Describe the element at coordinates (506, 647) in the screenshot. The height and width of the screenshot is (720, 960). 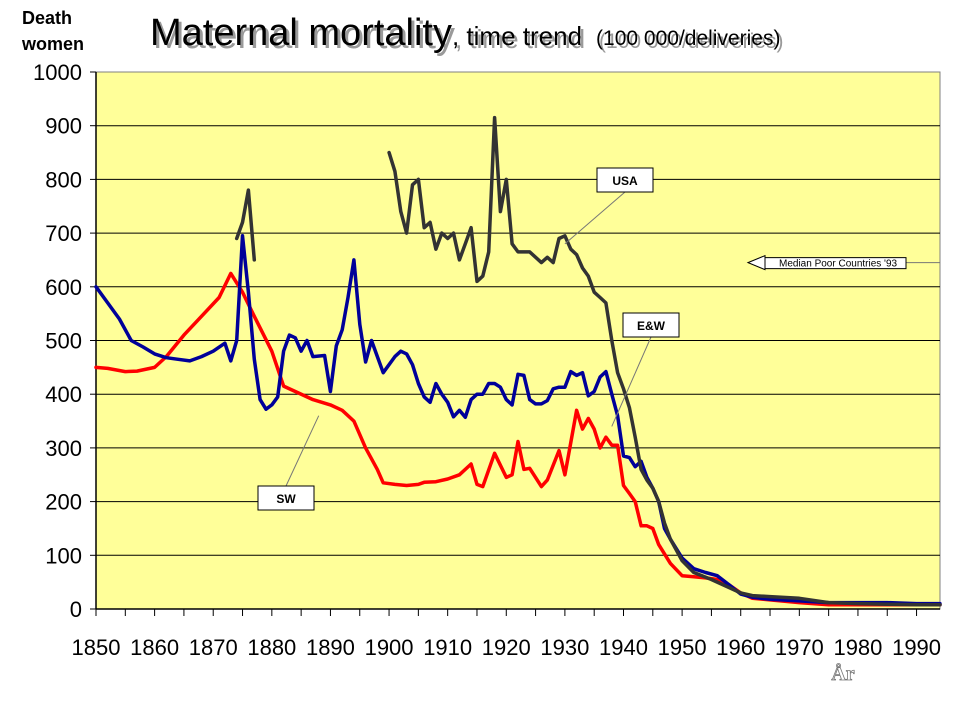
I see `x-tick-label: 1920` at that location.